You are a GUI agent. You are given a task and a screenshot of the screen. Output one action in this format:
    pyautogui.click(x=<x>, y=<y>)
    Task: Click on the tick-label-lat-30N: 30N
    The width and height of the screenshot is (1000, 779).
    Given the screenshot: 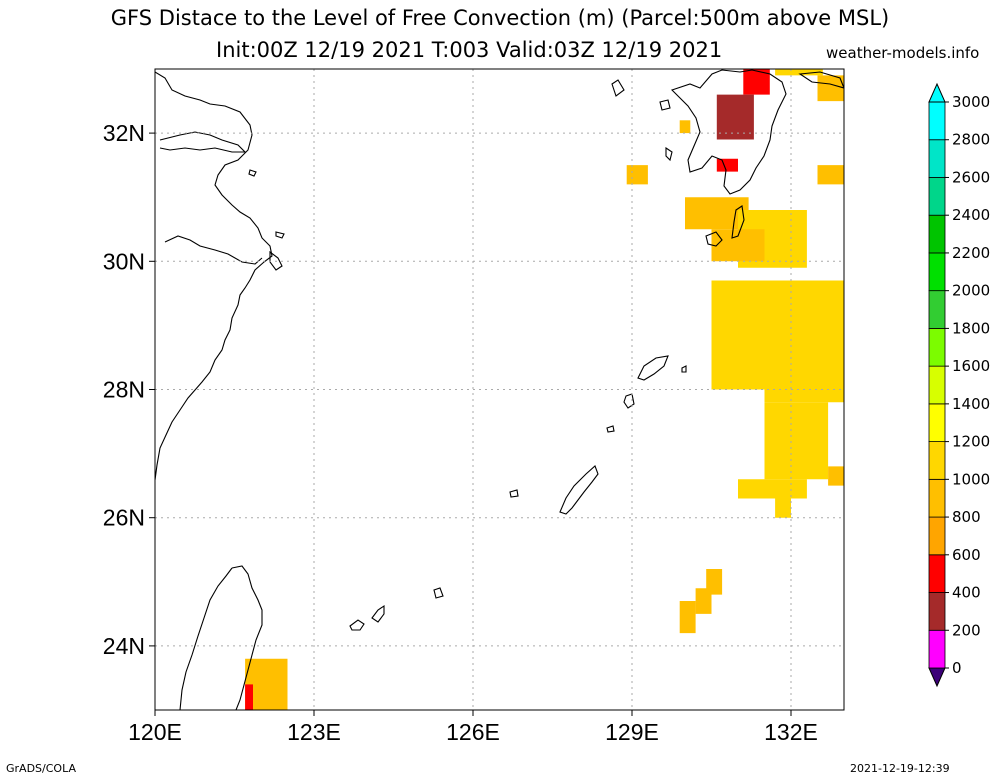 What is the action you would take?
    pyautogui.click(x=124, y=261)
    